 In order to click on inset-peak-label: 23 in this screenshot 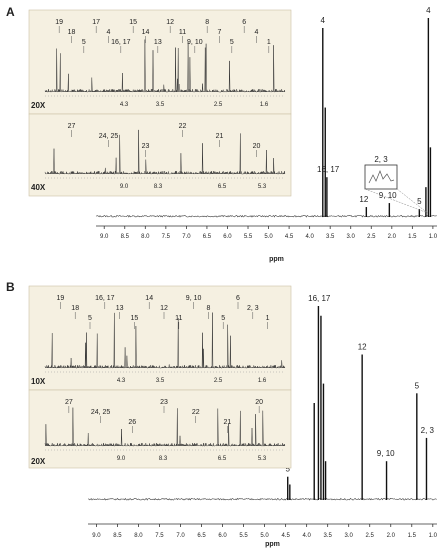, I will do `click(146, 146)`.